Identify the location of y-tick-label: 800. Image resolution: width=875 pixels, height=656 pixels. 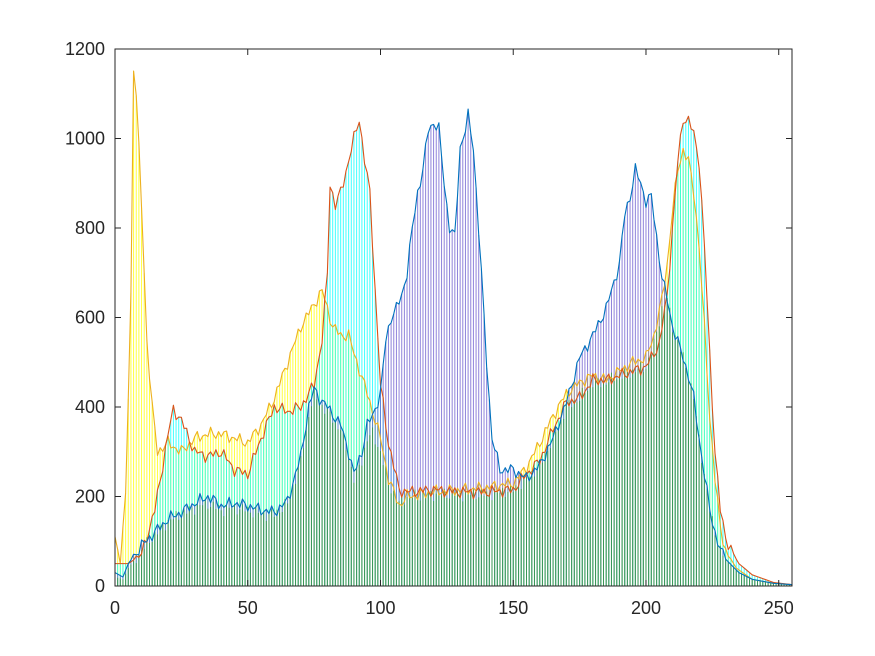
(90, 228).